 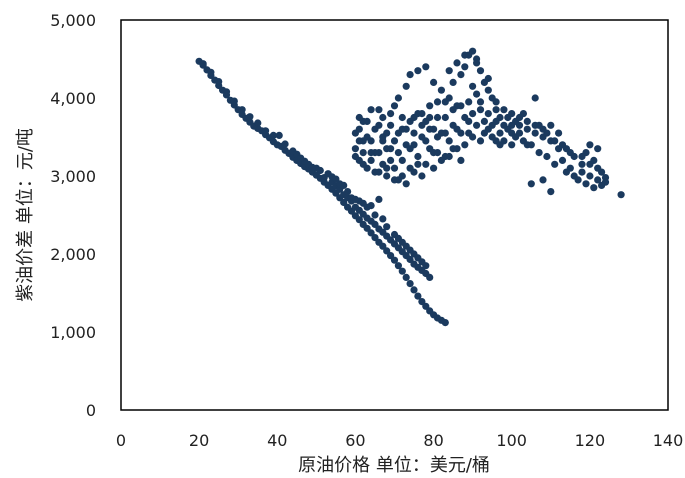 I want to click on y-tick-label: 3,000, so click(x=73, y=176).